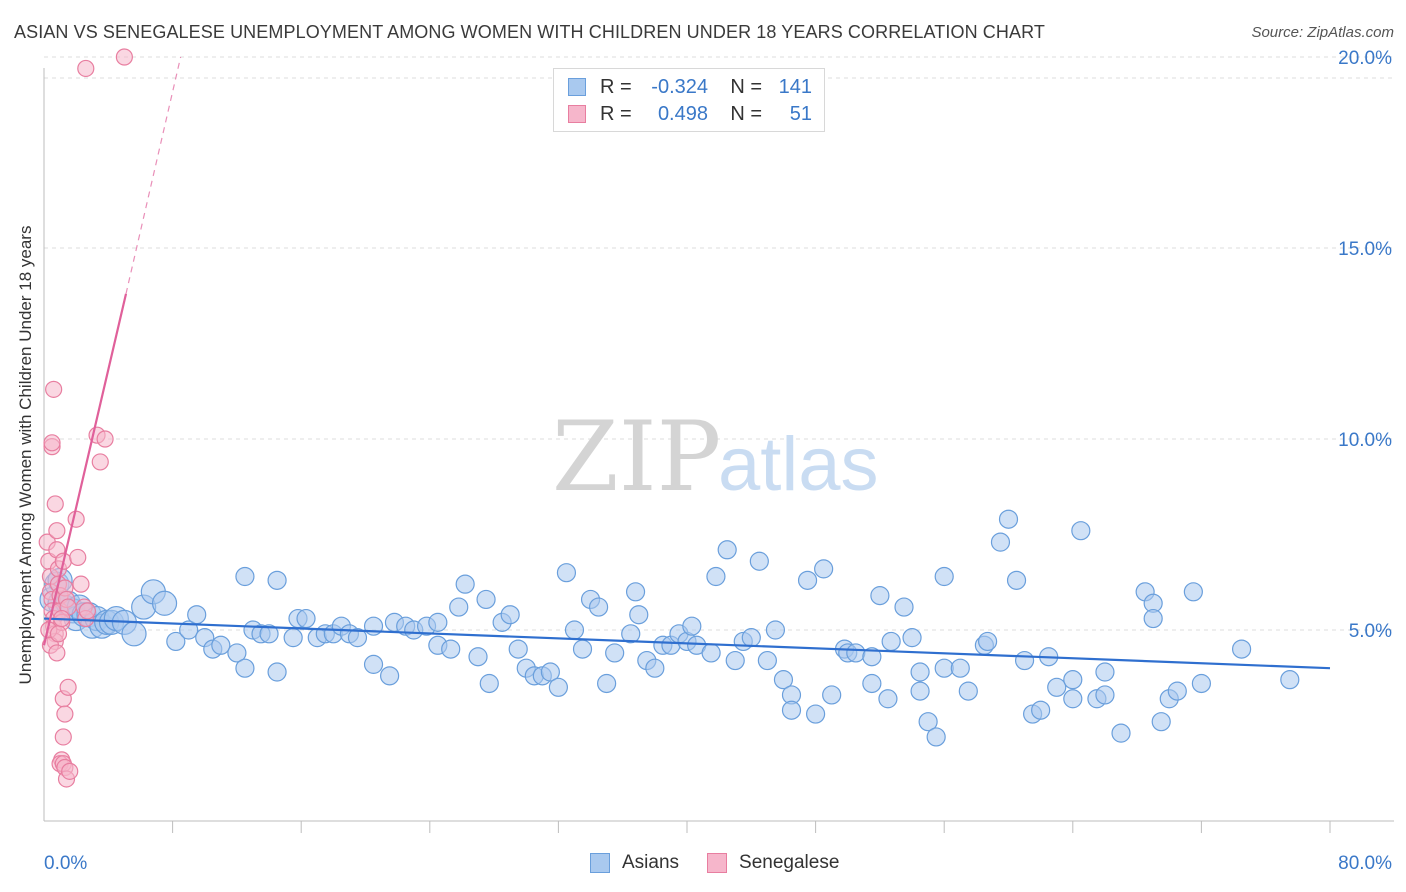  What do you see at coordinates (651, 862) in the screenshot?
I see `legend-label-asians: Asians` at bounding box center [651, 862].